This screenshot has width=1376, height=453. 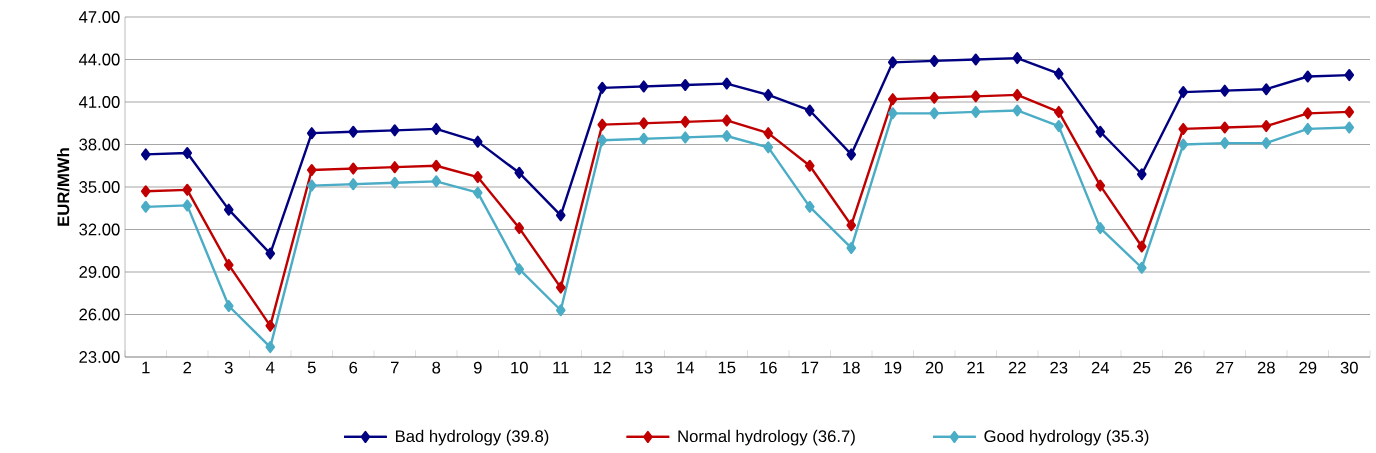 What do you see at coordinates (353, 367) in the screenshot?
I see `x-tick-label: 6` at bounding box center [353, 367].